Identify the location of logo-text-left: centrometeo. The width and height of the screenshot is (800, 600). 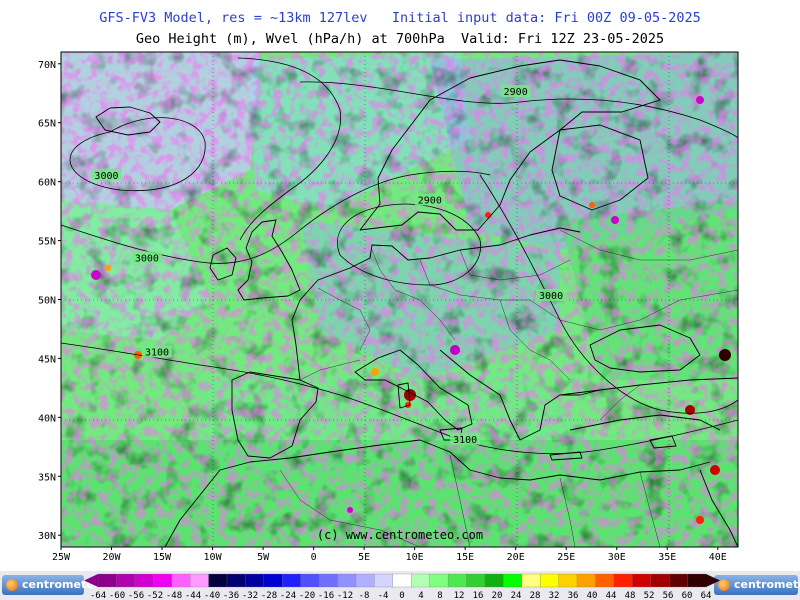
(62, 584).